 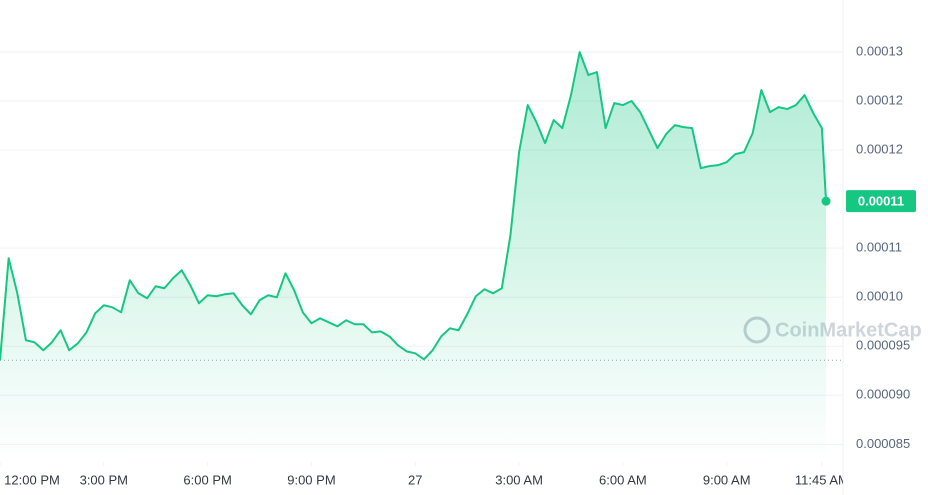 I want to click on y-tick-label: 0.00011, so click(x=879, y=247).